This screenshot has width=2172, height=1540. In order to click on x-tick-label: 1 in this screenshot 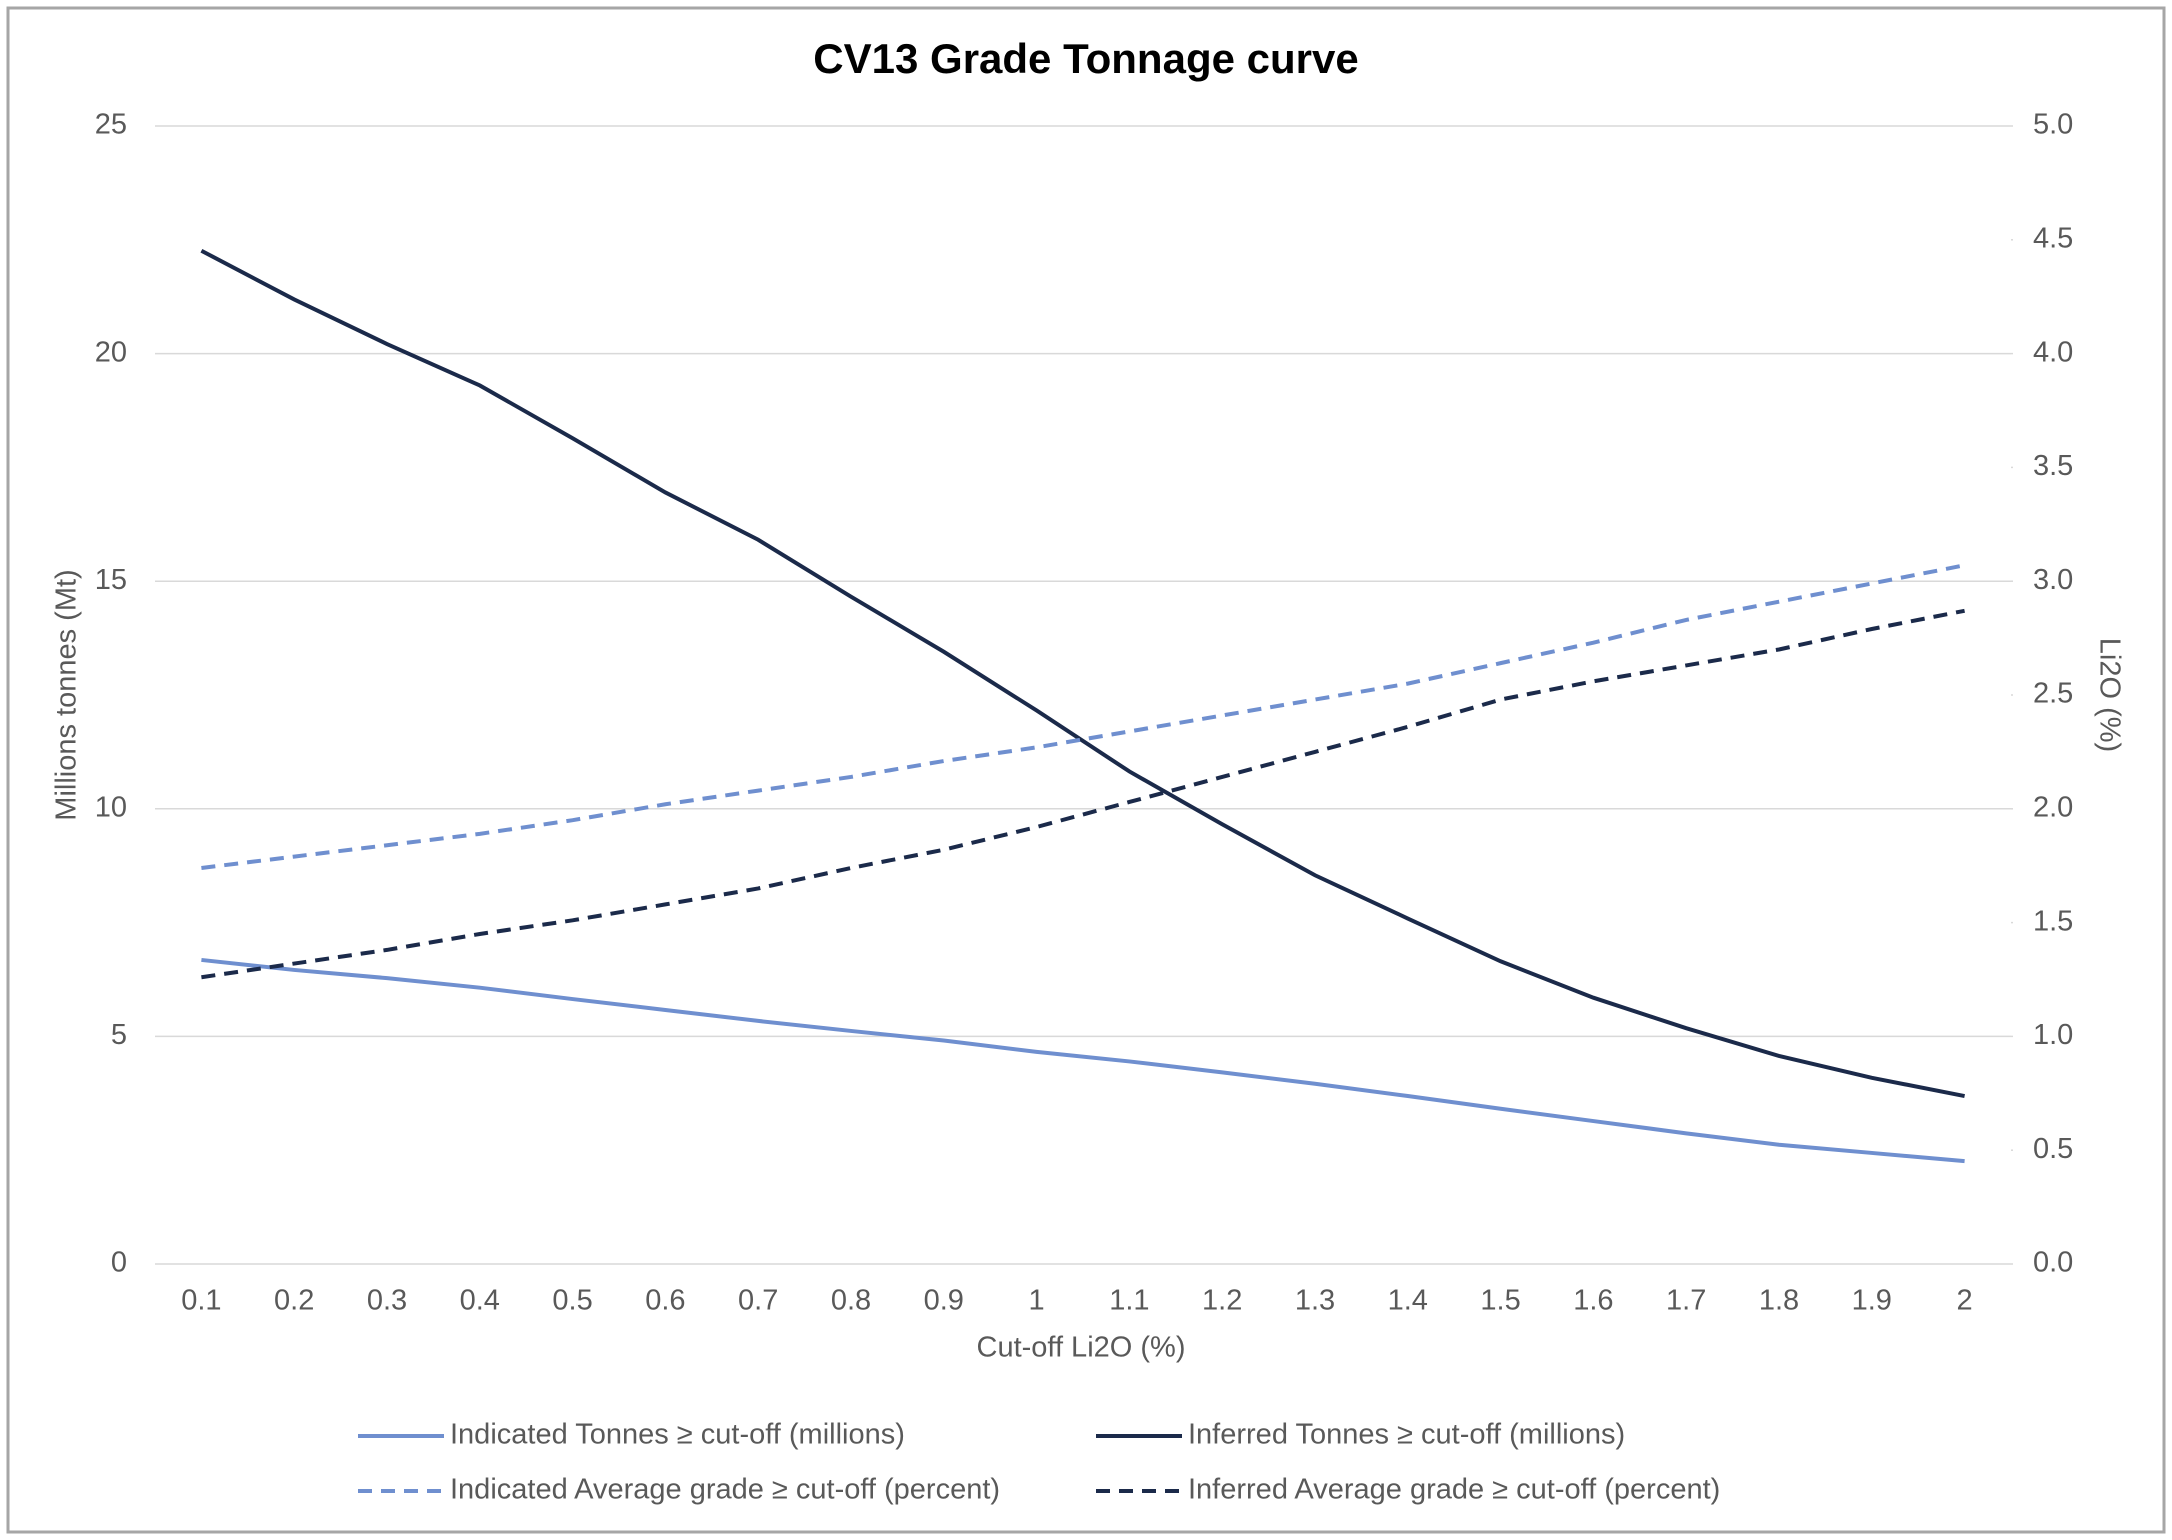, I will do `click(1037, 1301)`.